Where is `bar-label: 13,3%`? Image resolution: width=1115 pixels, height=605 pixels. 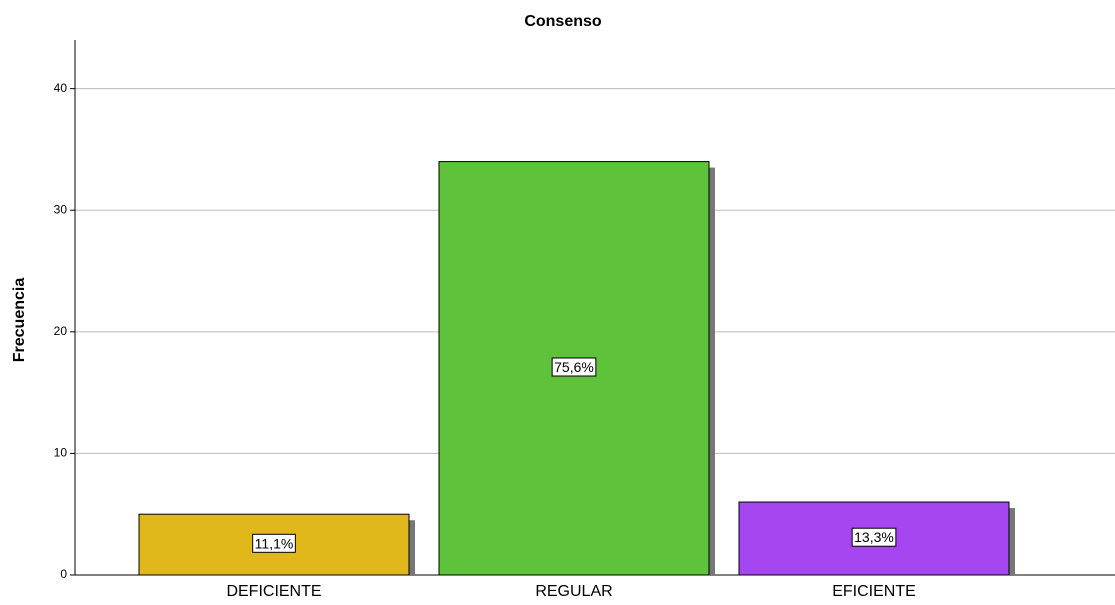 bar-label: 13,3% is located at coordinates (874, 537).